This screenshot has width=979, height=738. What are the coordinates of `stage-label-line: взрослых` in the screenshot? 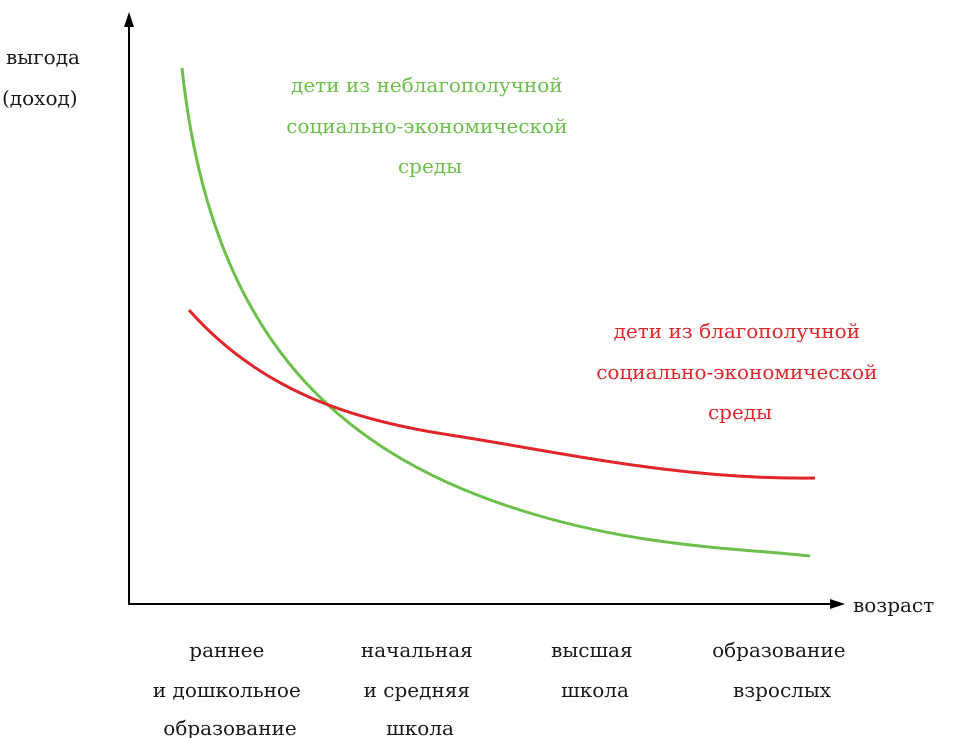 It's located at (782, 690).